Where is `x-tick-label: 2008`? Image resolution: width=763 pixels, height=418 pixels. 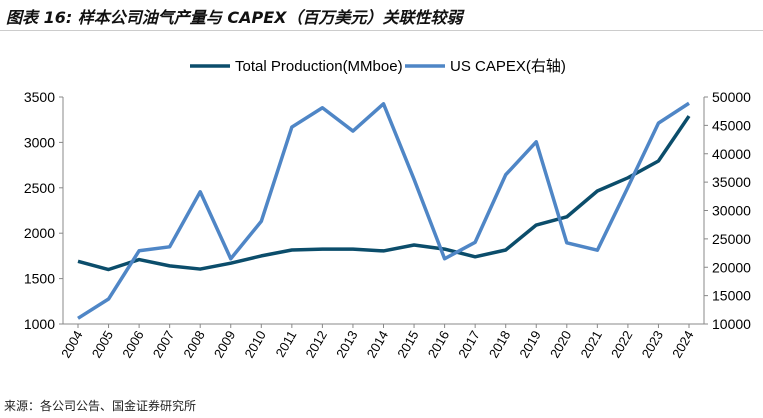
x-tick-label: 2008 is located at coordinates (193, 344).